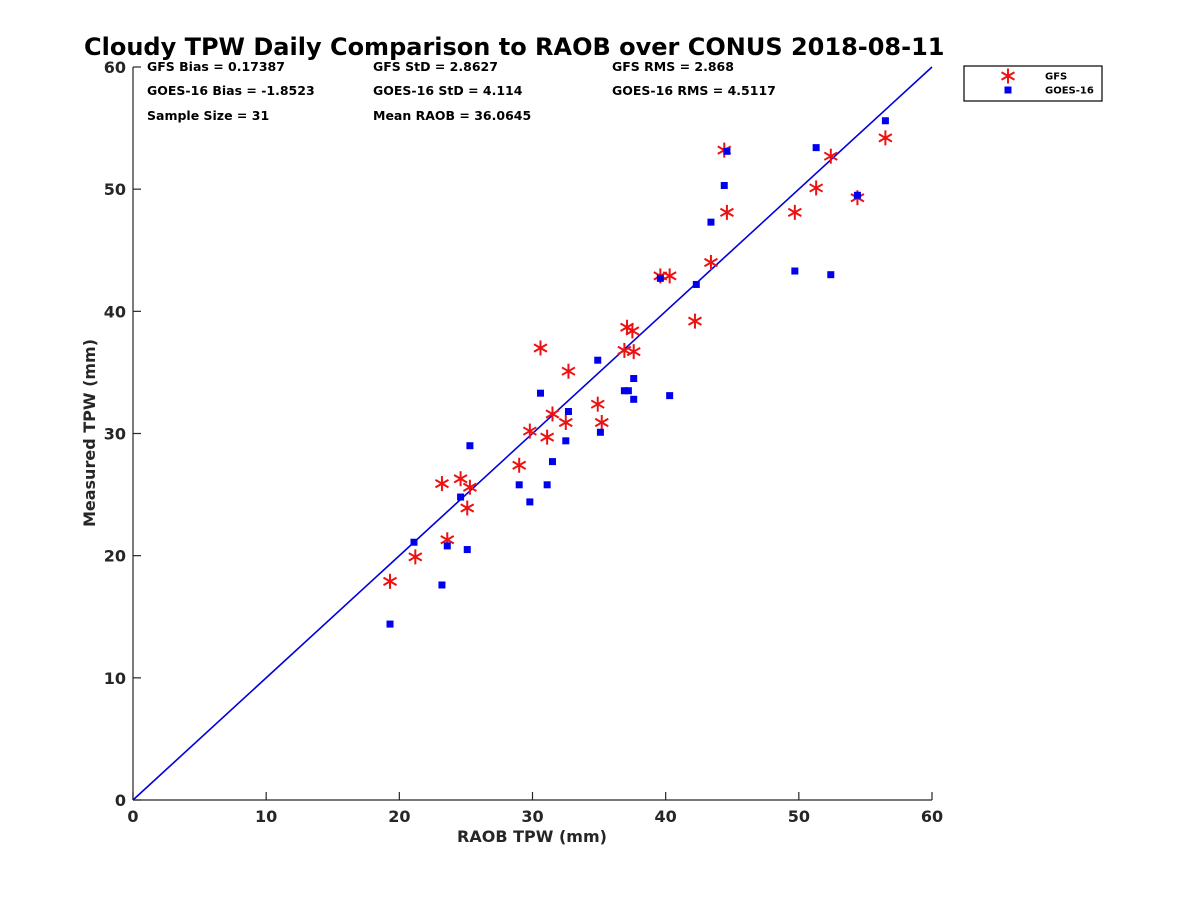 The width and height of the screenshot is (1200, 900). I want to click on legend: GFS GOES-16, so click(1033, 83).